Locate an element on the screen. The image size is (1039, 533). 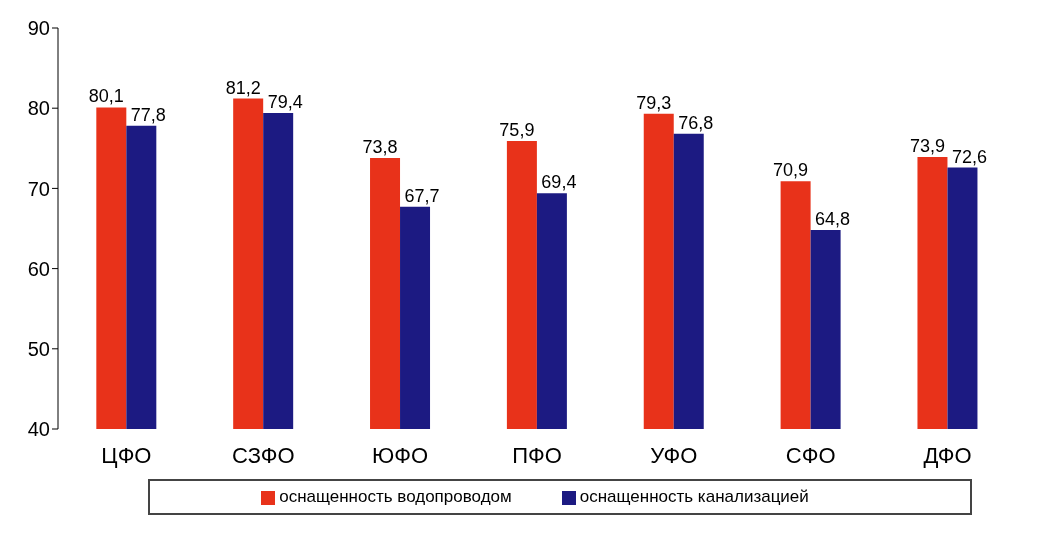
data-label: 67,7 is located at coordinates (422, 195).